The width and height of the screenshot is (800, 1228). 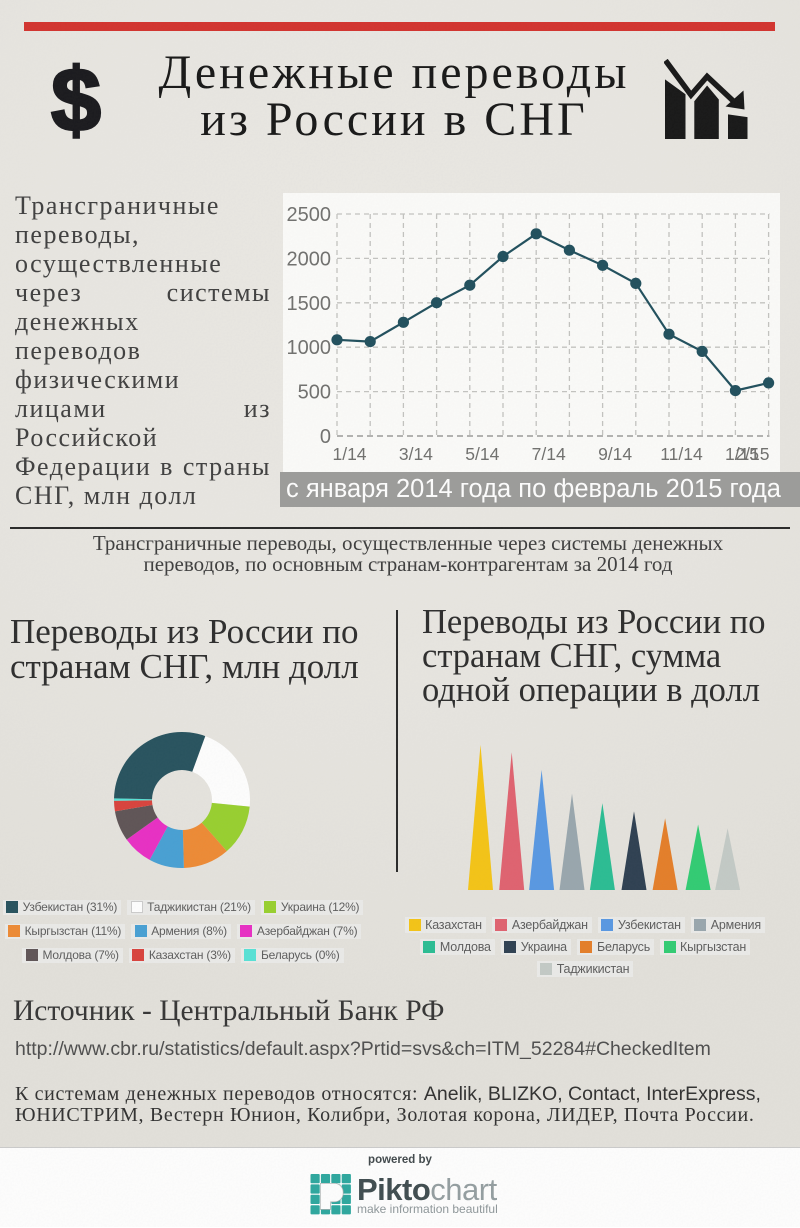 What do you see at coordinates (681, 454) in the screenshot?
I see `svg-text: 11/14` at bounding box center [681, 454].